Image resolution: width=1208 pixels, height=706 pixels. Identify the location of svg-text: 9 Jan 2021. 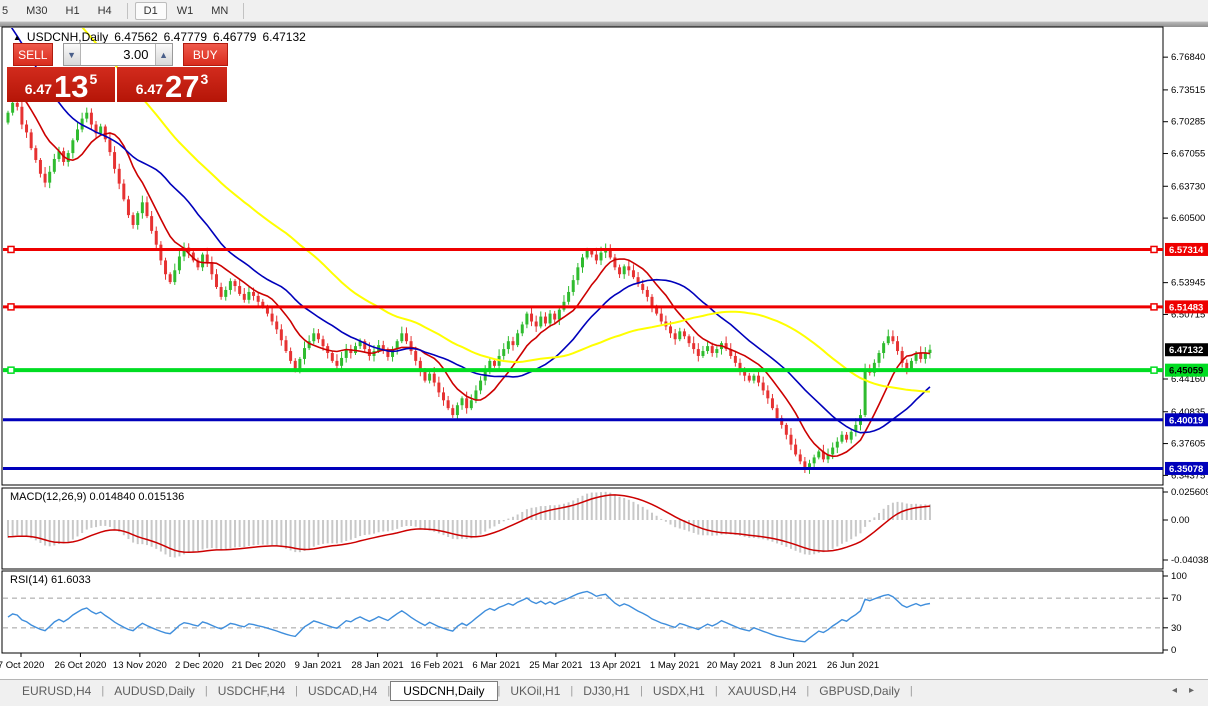
(318, 665).